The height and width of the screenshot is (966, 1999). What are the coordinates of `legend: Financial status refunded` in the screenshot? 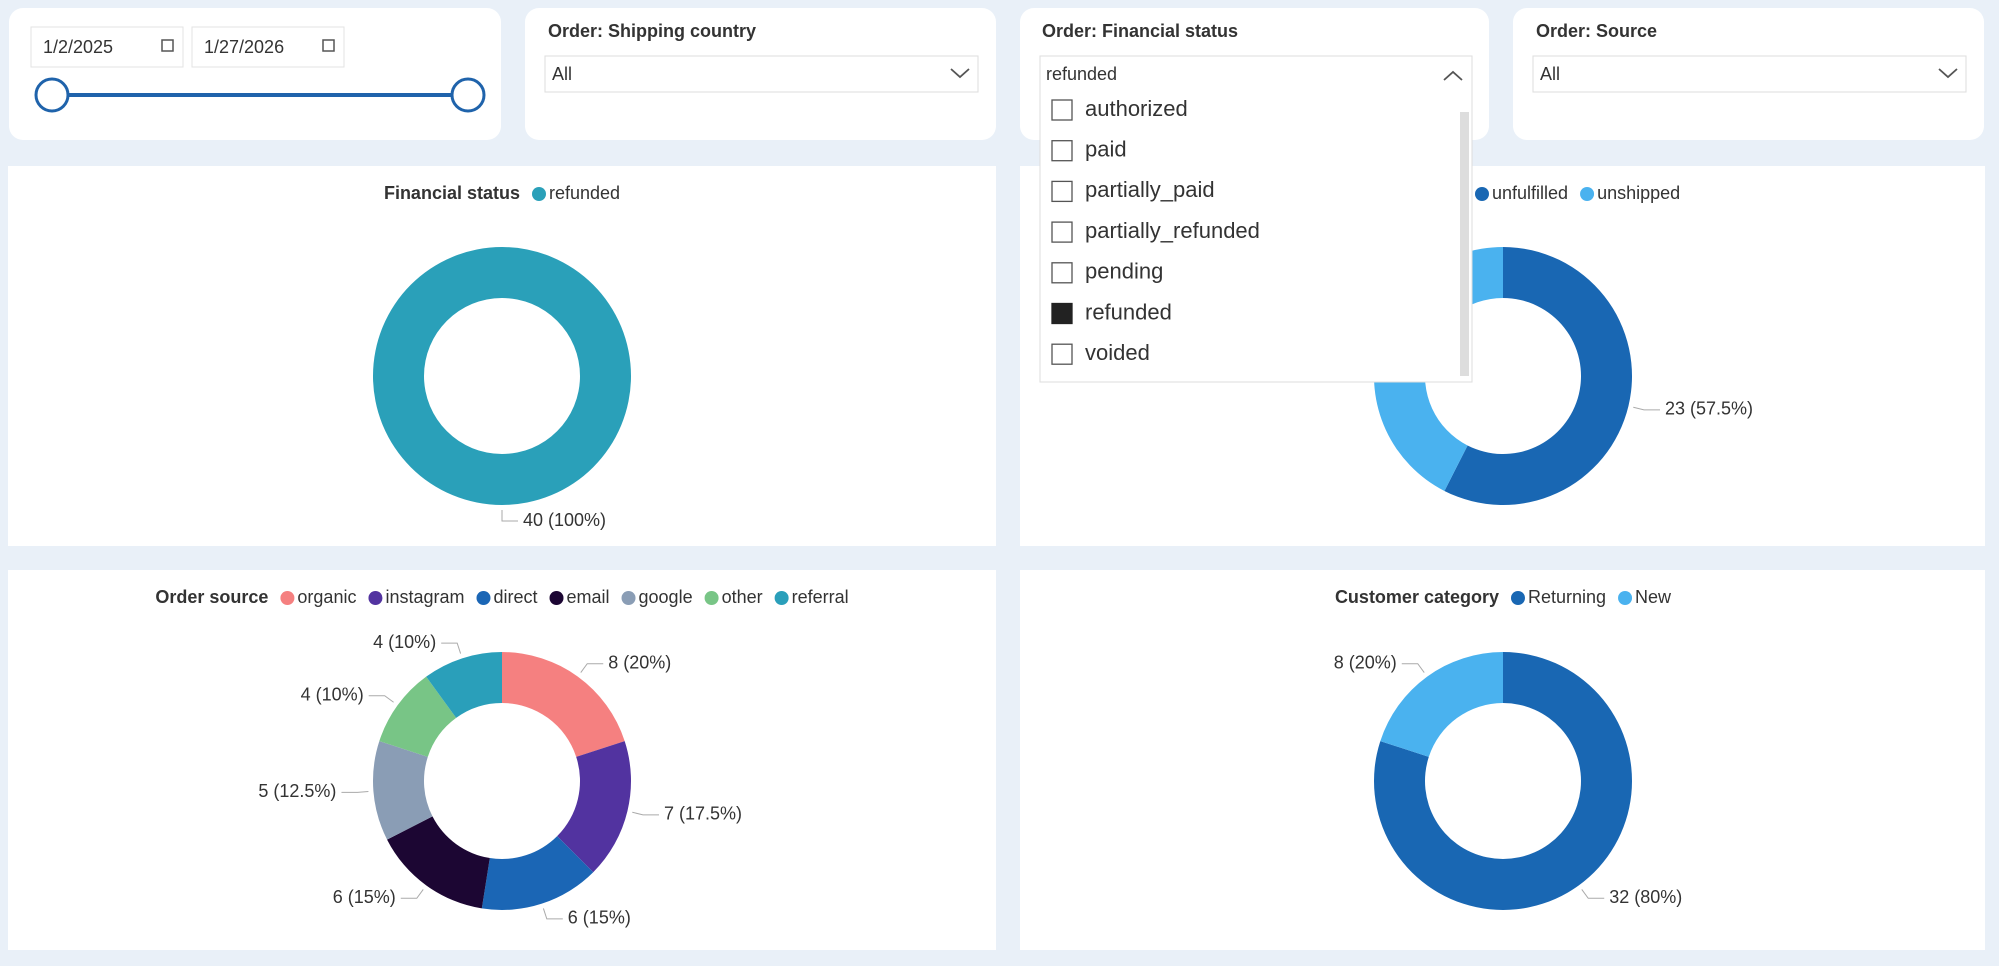 It's located at (502, 193).